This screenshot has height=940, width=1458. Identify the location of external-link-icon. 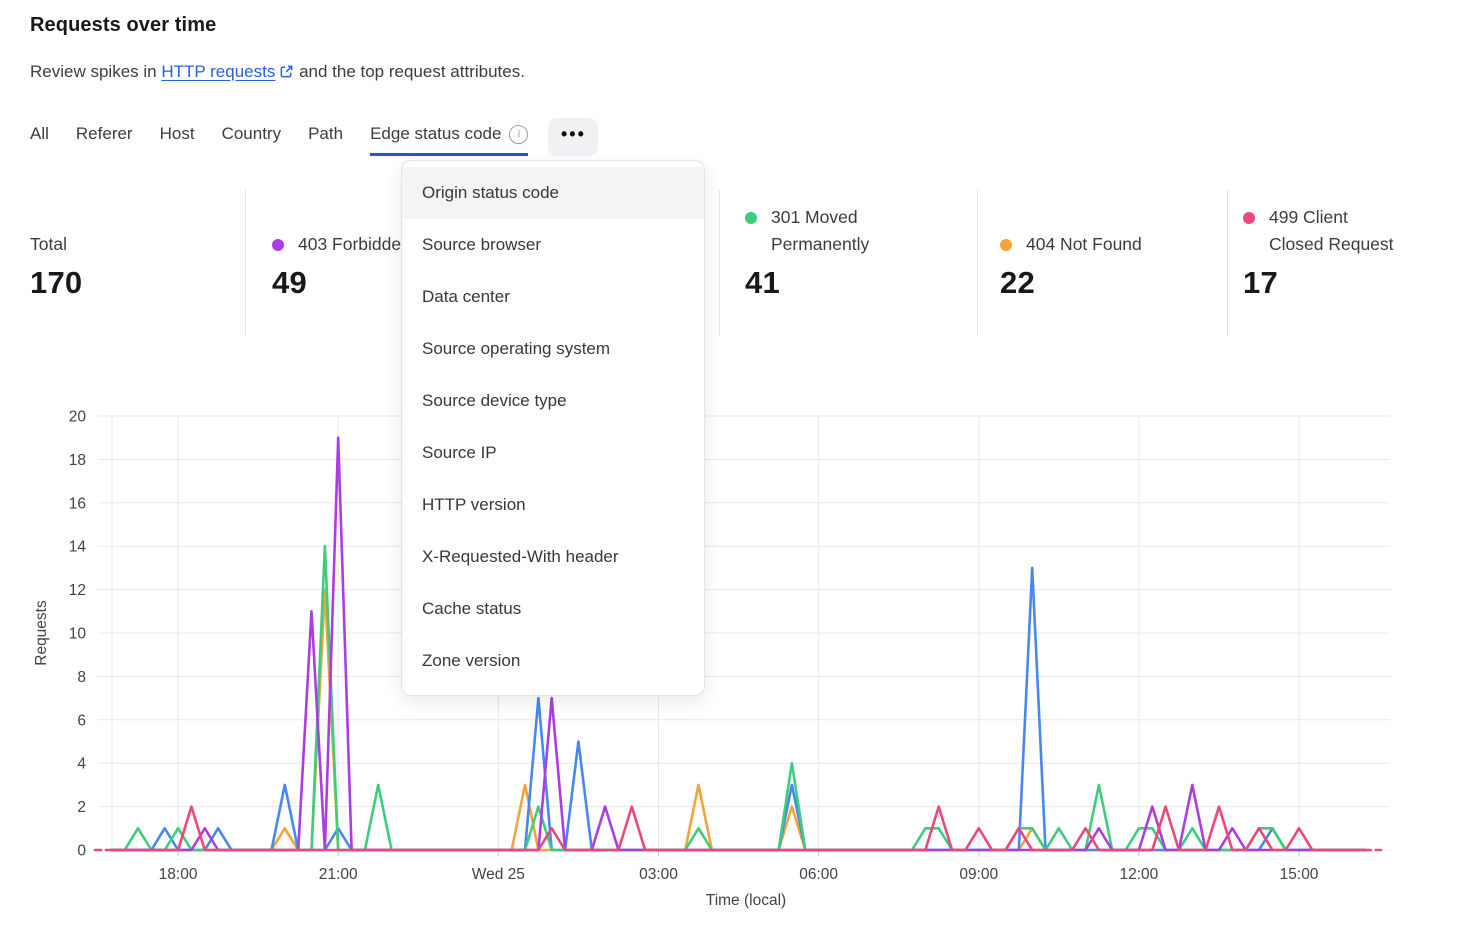
(286, 74).